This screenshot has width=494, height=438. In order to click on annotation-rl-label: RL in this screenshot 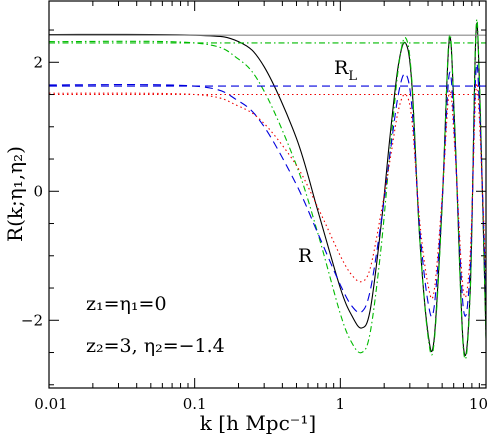, I will do `click(345, 70)`.